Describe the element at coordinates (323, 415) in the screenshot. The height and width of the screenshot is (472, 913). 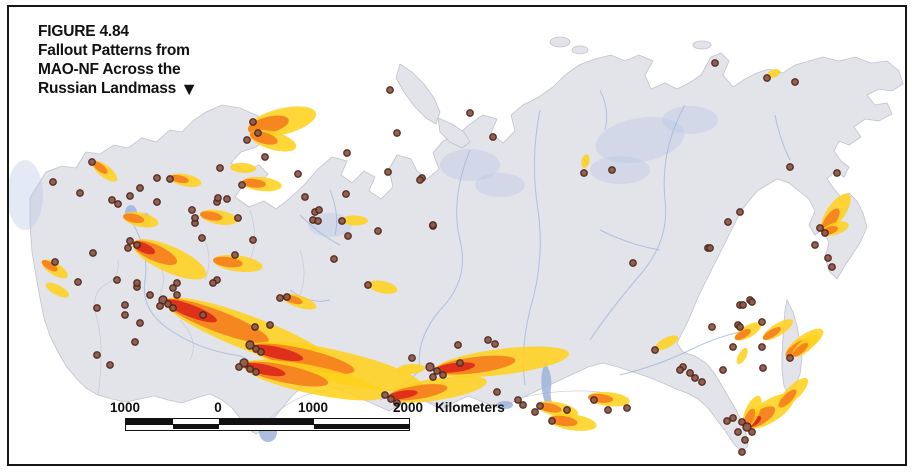
I see `scale-bar: 1000 0 1000 2000 Kilometers` at that location.